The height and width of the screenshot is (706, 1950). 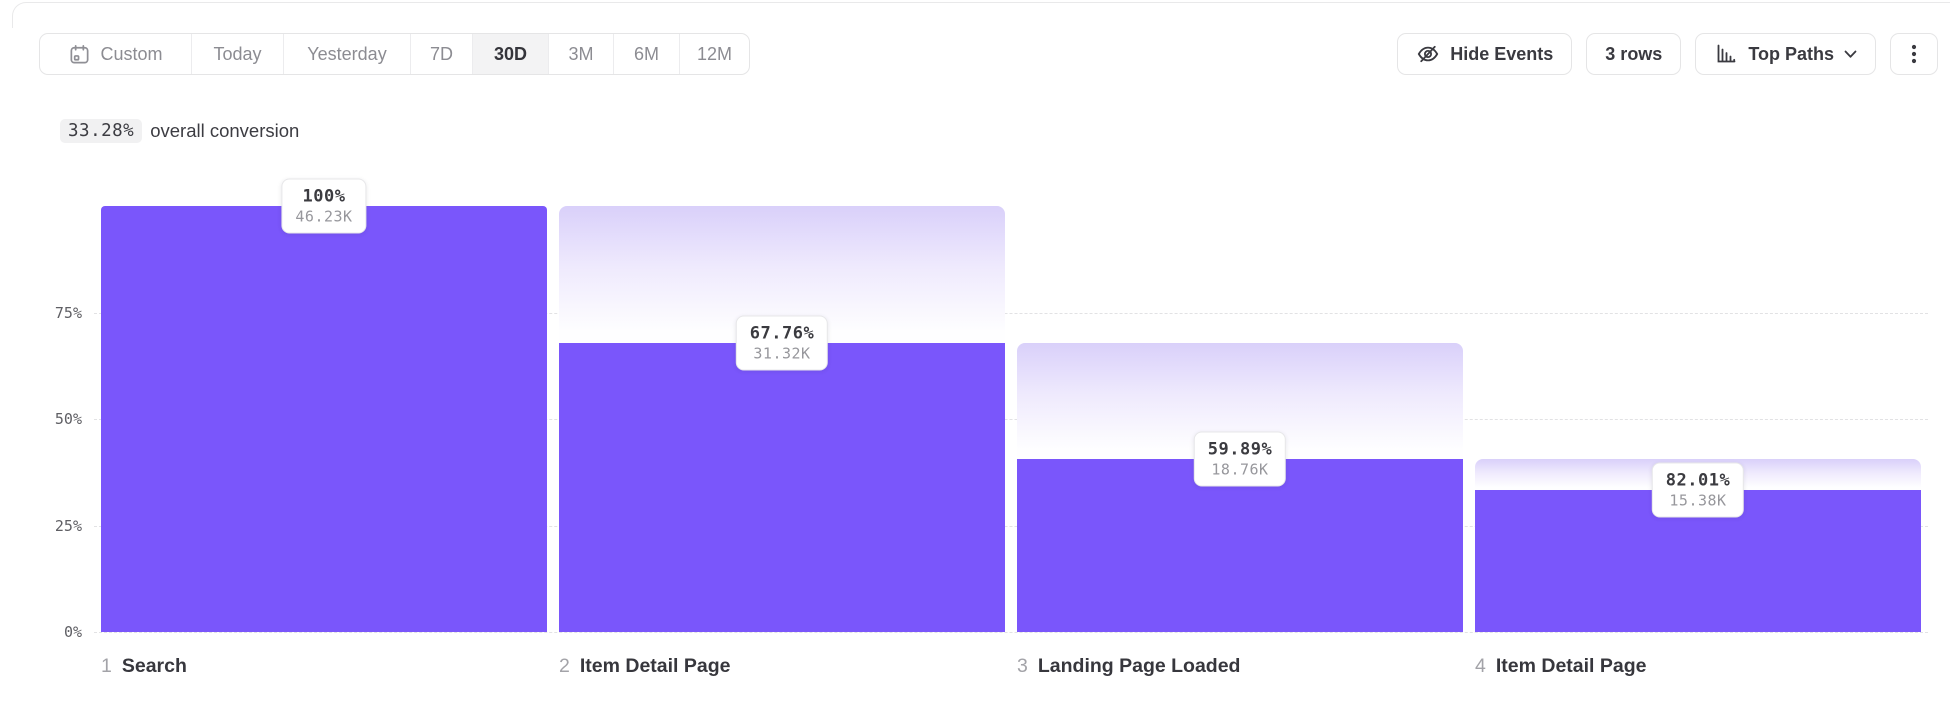 I want to click on date-range-yesterday: Yesterday, so click(x=346, y=54).